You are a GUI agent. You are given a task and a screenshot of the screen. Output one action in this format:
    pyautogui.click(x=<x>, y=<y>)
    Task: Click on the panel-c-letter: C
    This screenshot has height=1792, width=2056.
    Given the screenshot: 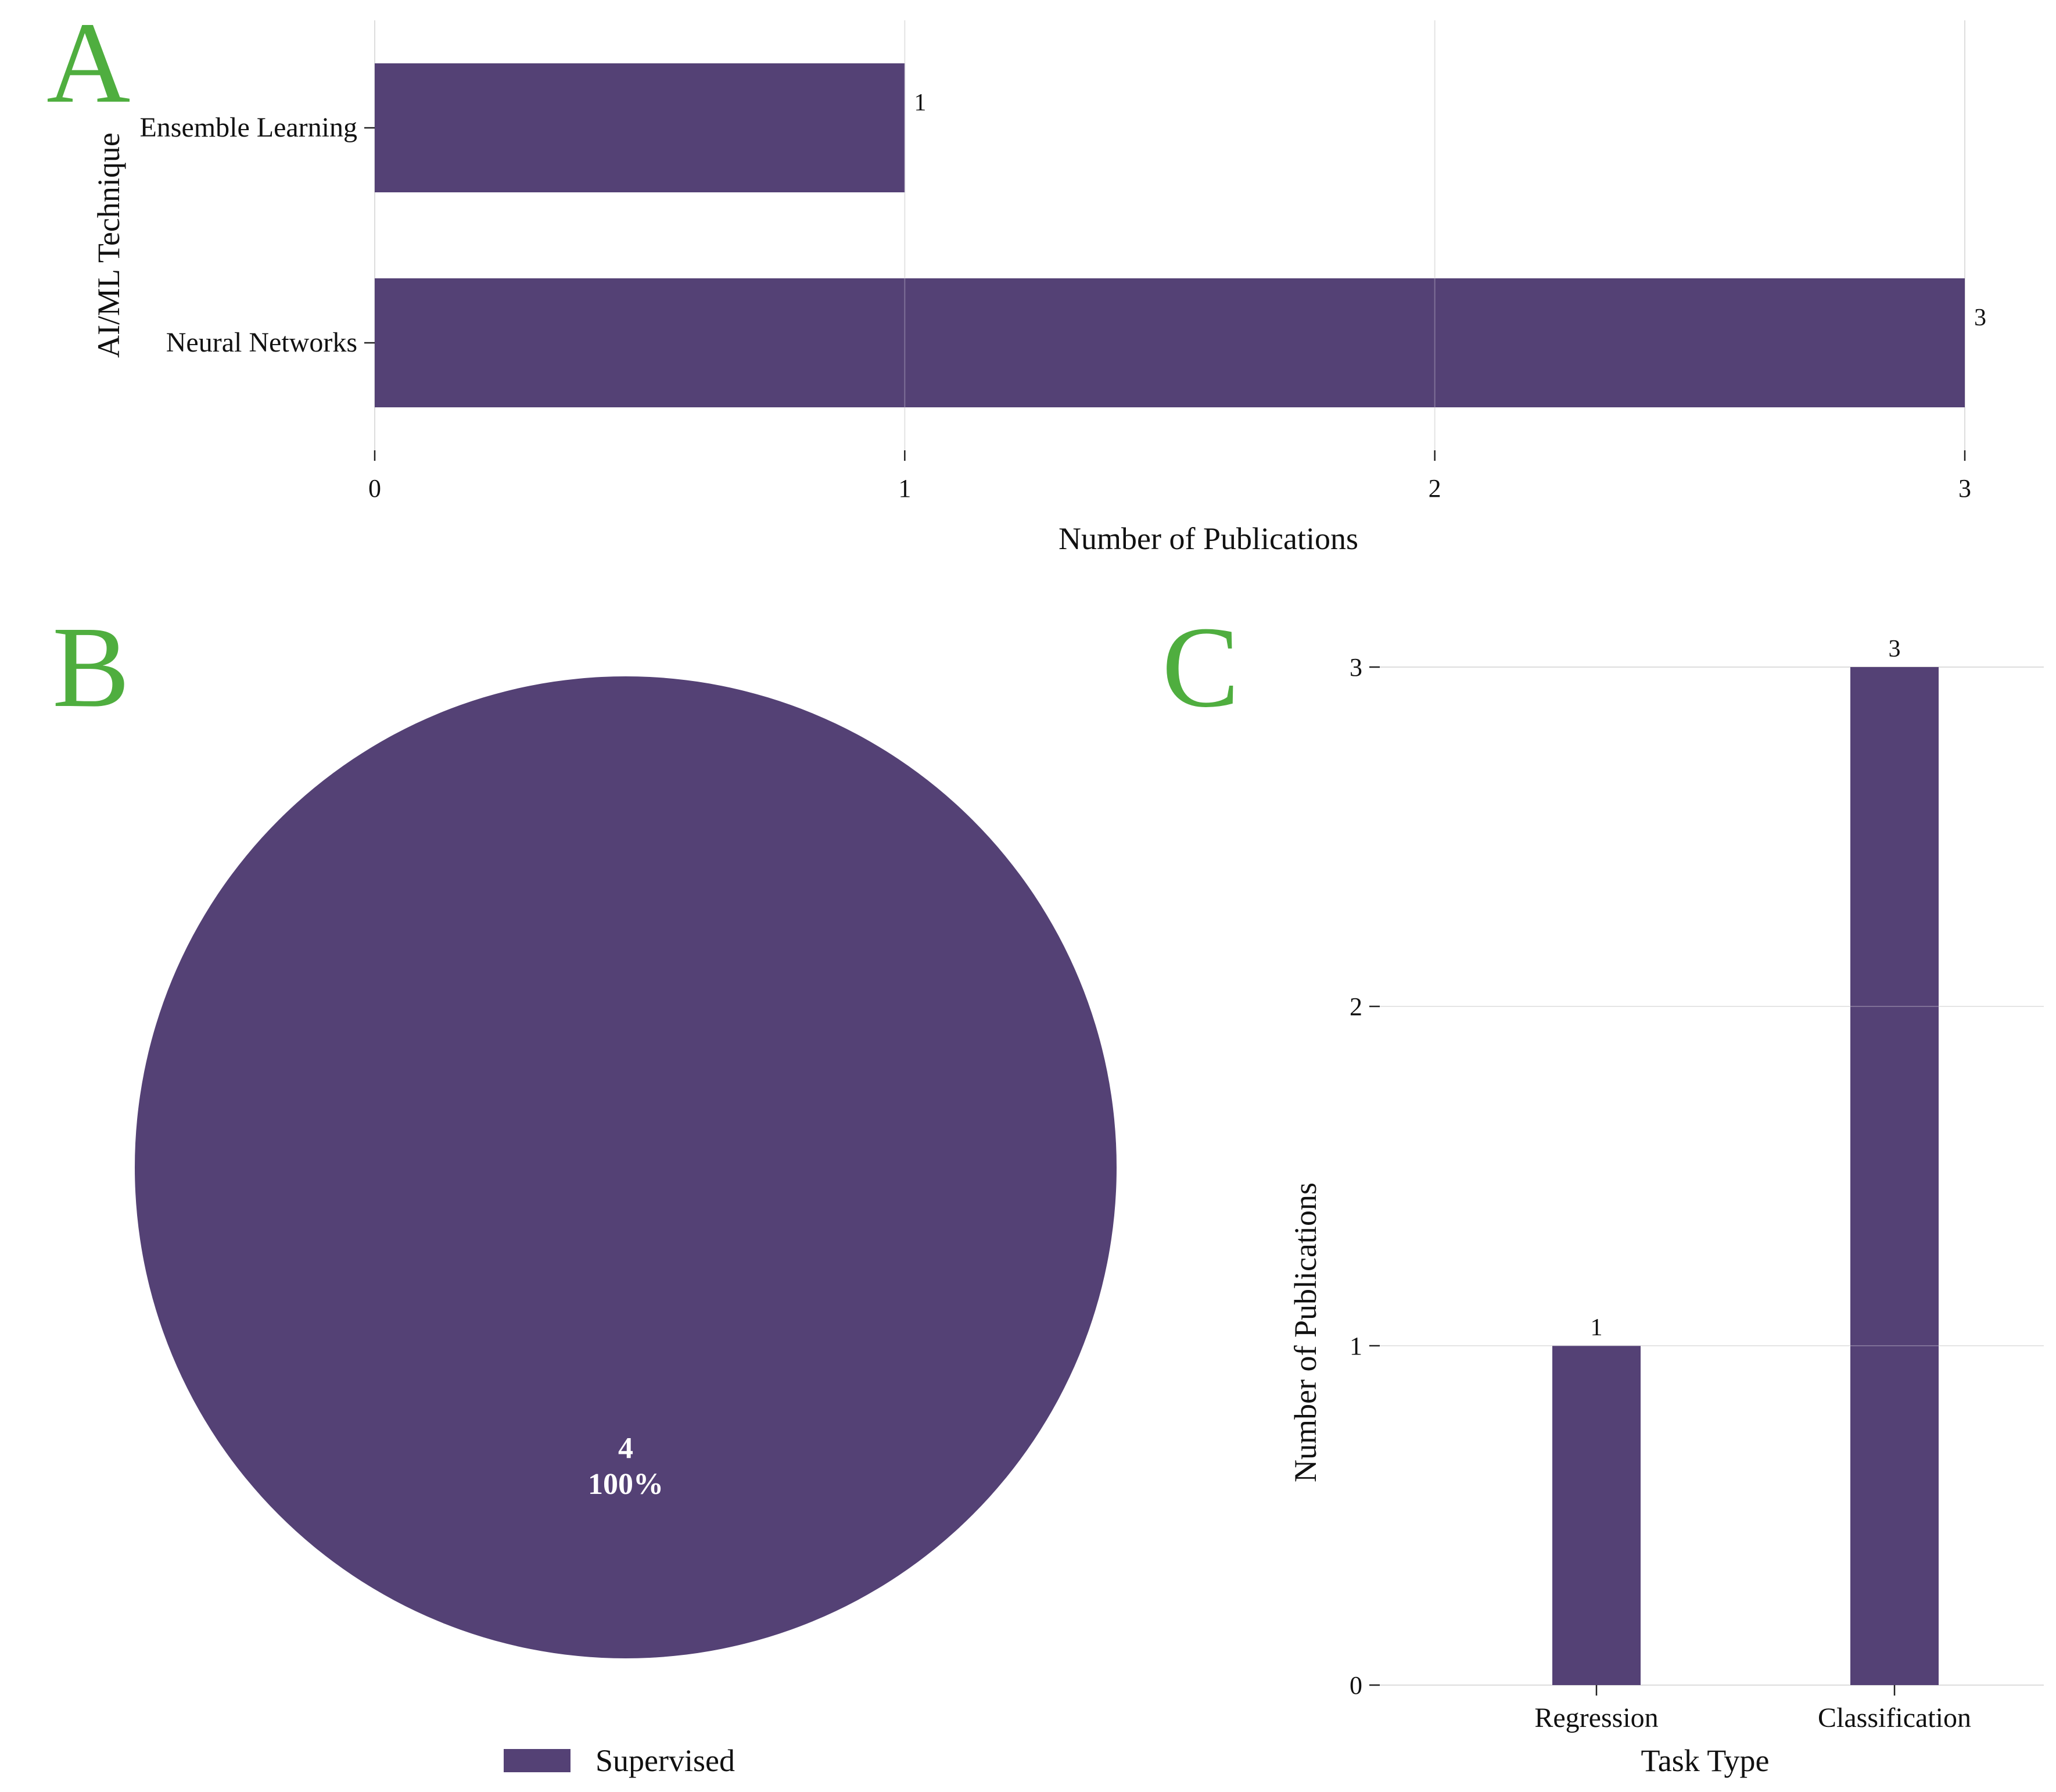 What is the action you would take?
    pyautogui.click(x=1200, y=668)
    